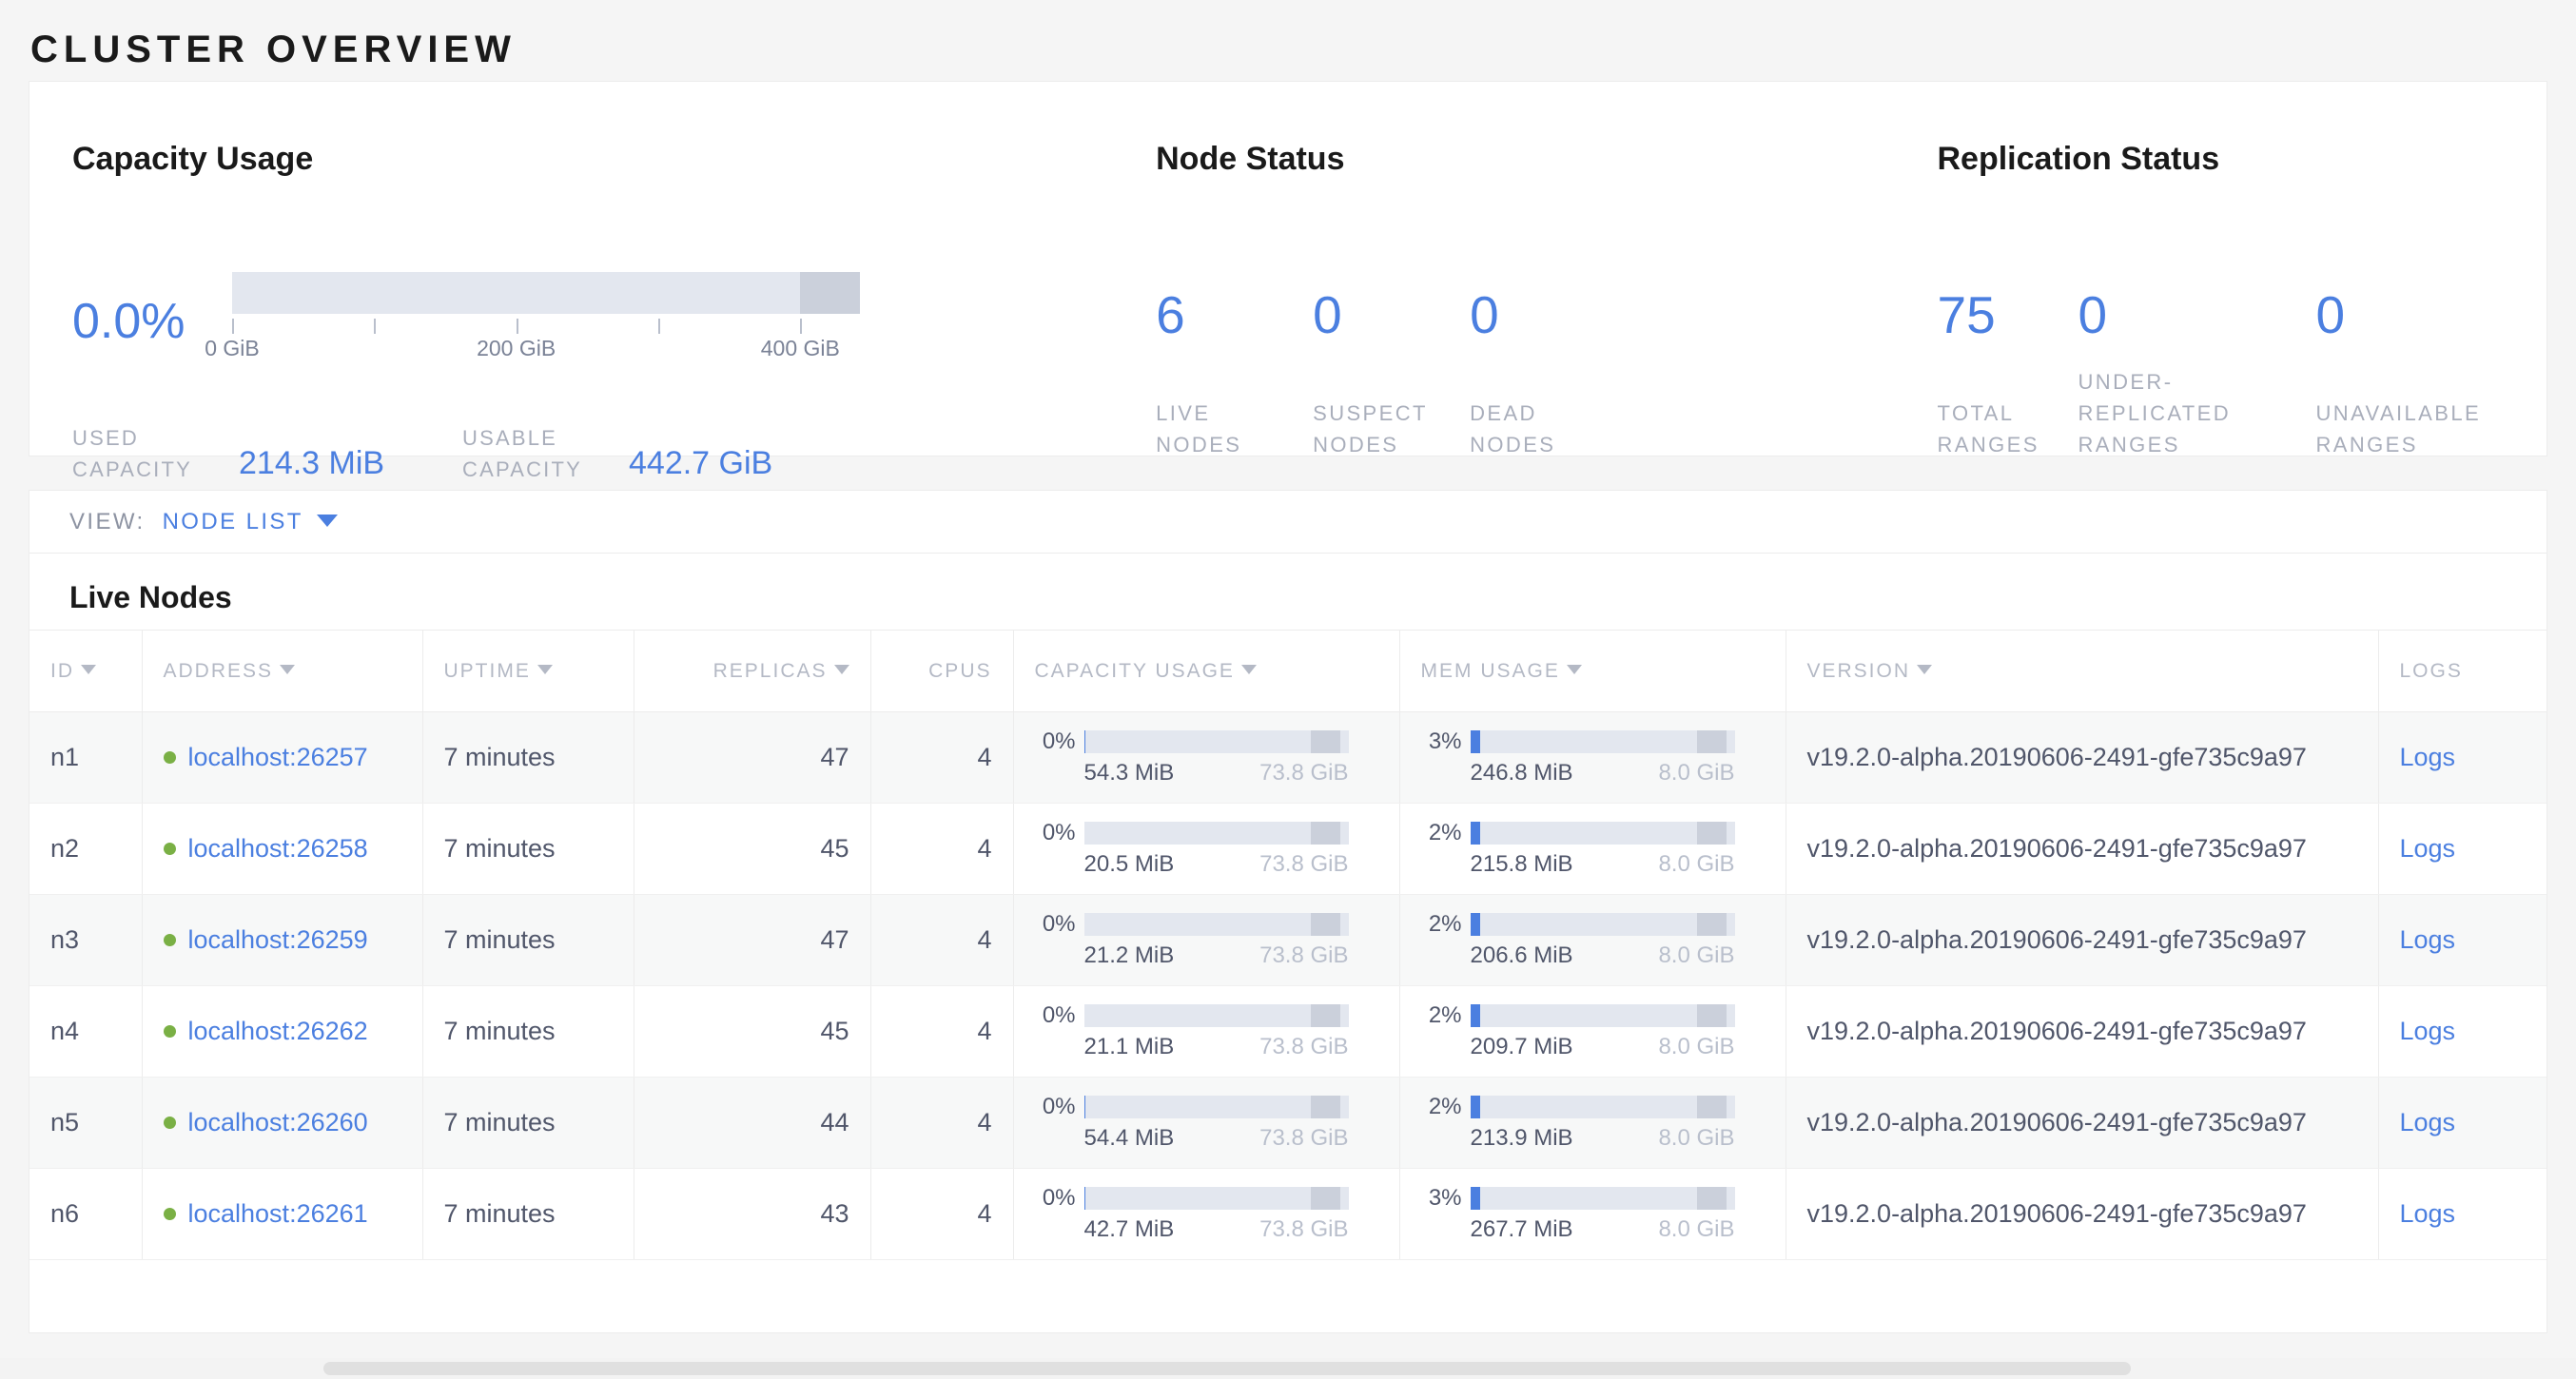 The height and width of the screenshot is (1379, 2576). What do you see at coordinates (528, 671) in the screenshot?
I see `column-header-uptime: UPTIME` at bounding box center [528, 671].